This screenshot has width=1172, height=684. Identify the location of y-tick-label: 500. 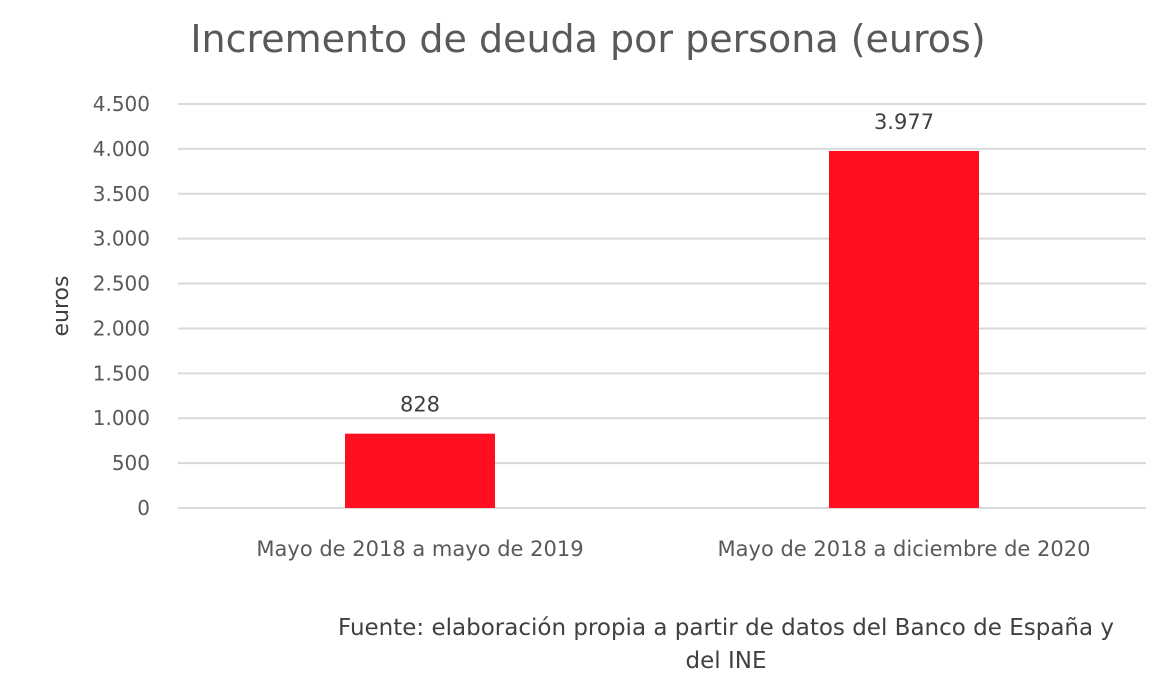
(131, 463).